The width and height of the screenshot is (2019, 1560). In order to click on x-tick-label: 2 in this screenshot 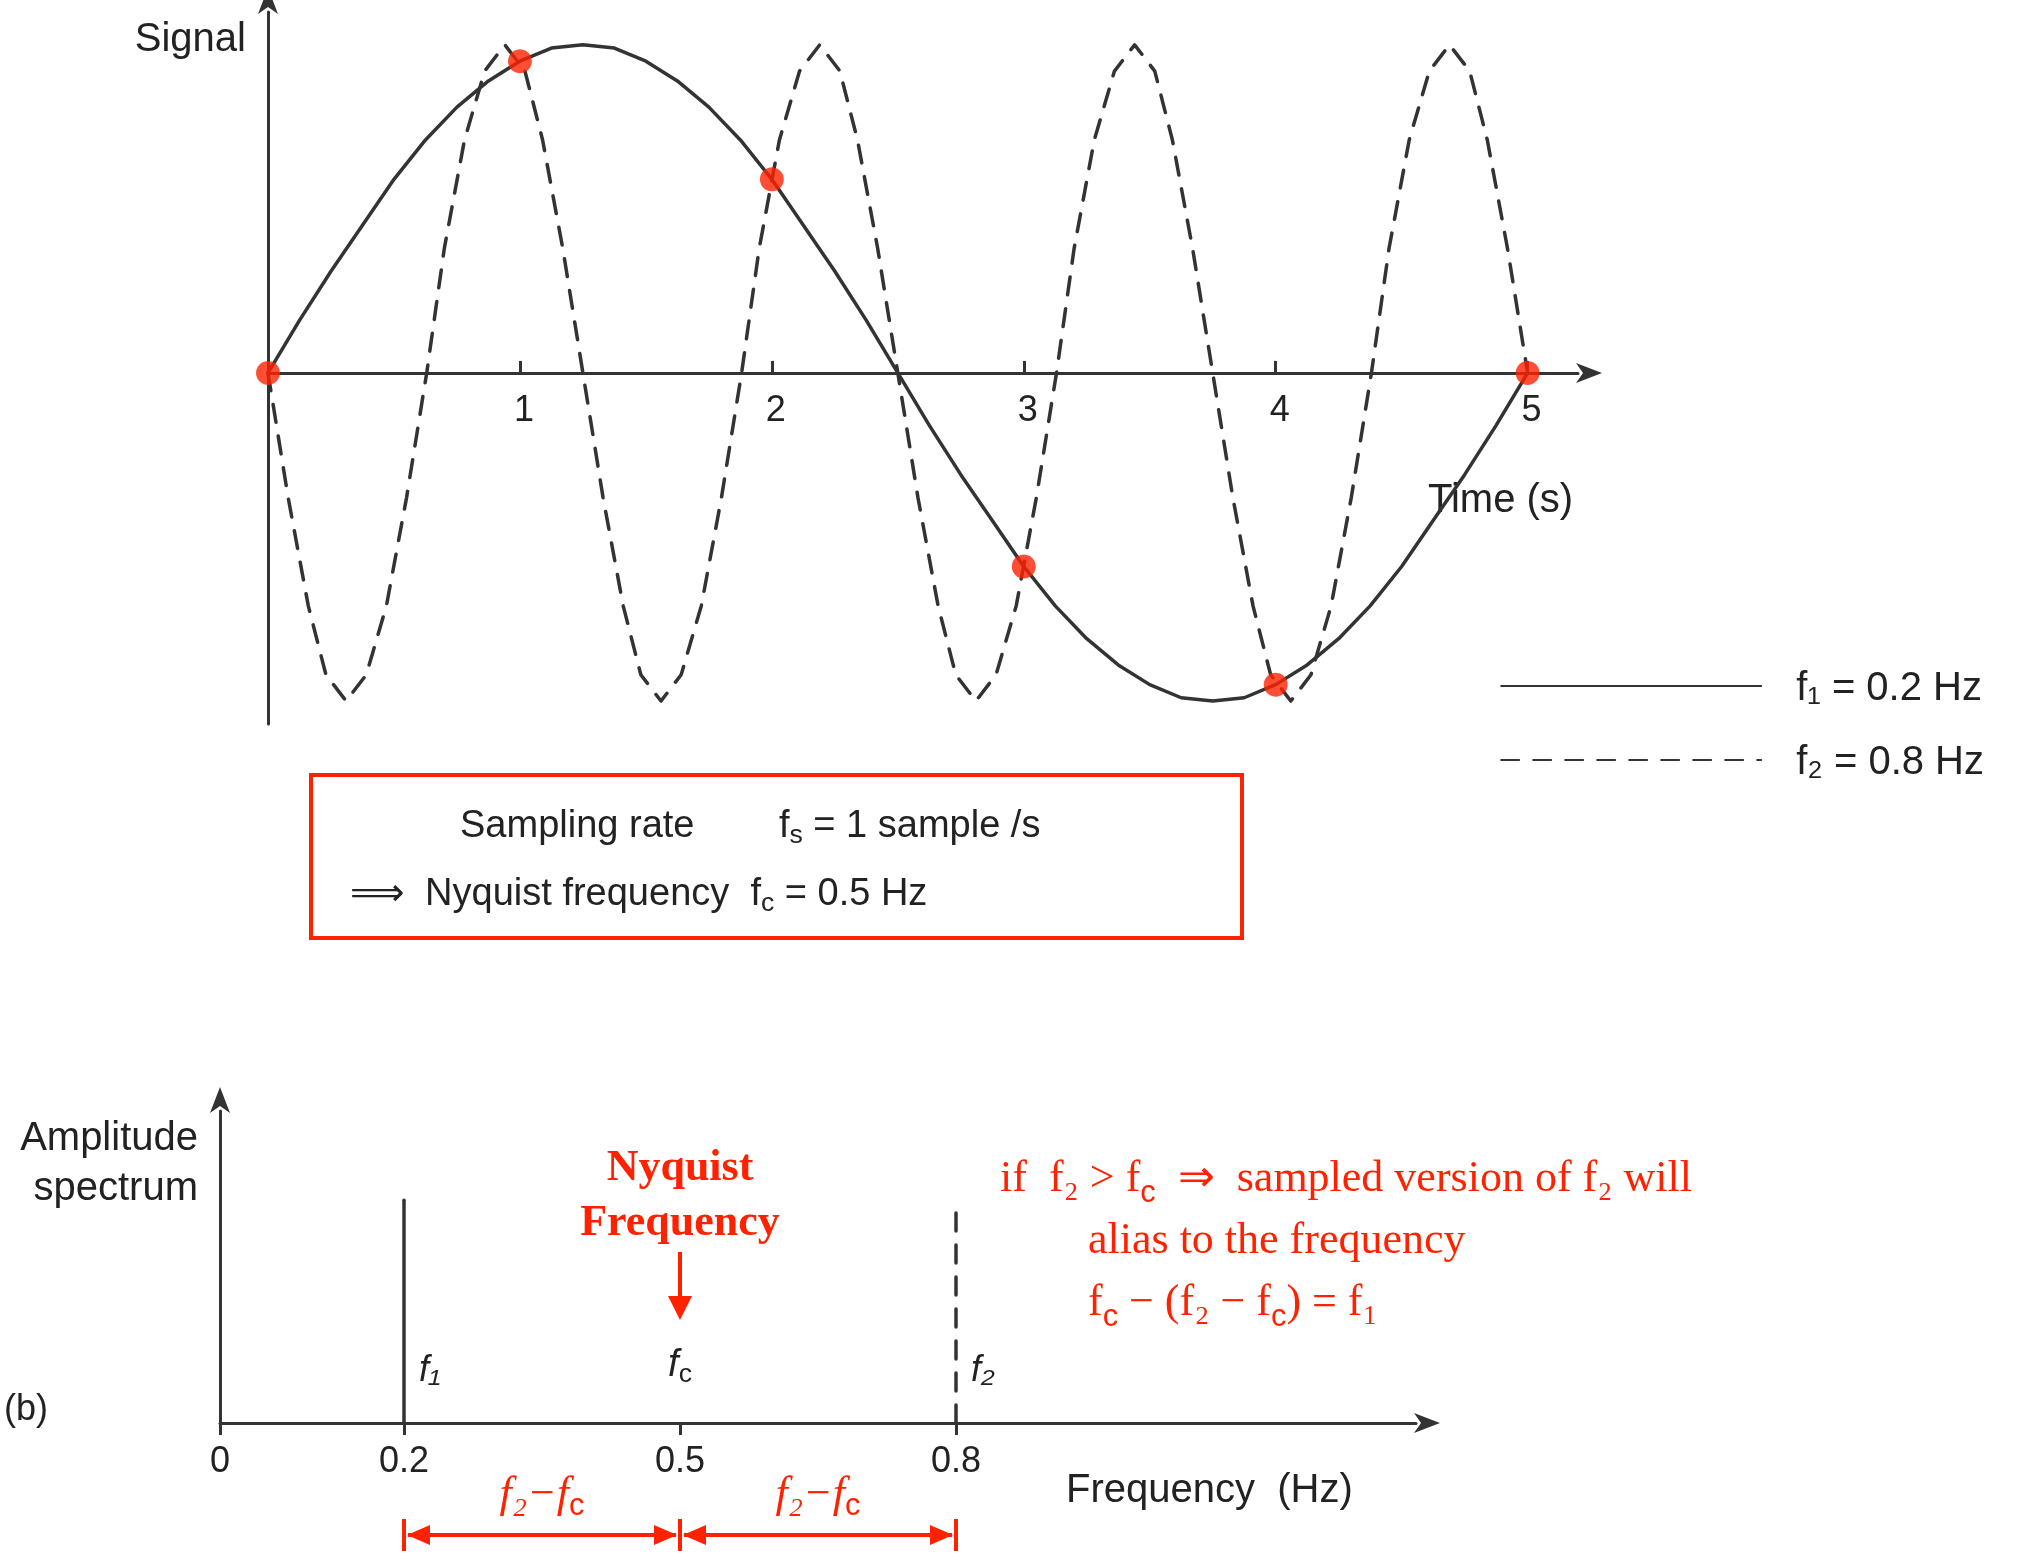, I will do `click(775, 409)`.